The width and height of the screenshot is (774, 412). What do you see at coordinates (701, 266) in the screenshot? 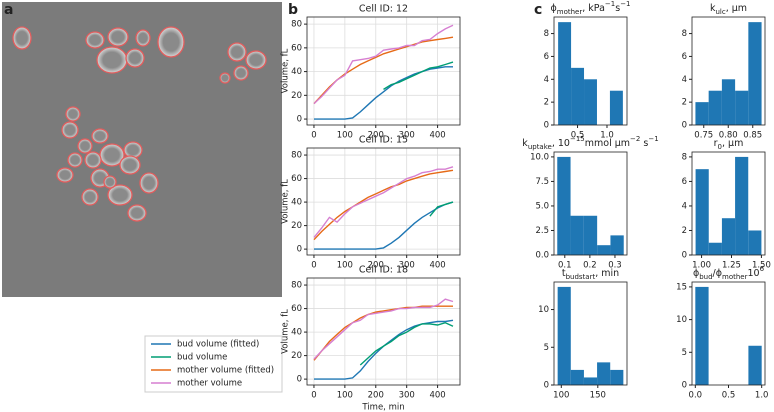
I see `x-tick-label: 1.00` at bounding box center [701, 266].